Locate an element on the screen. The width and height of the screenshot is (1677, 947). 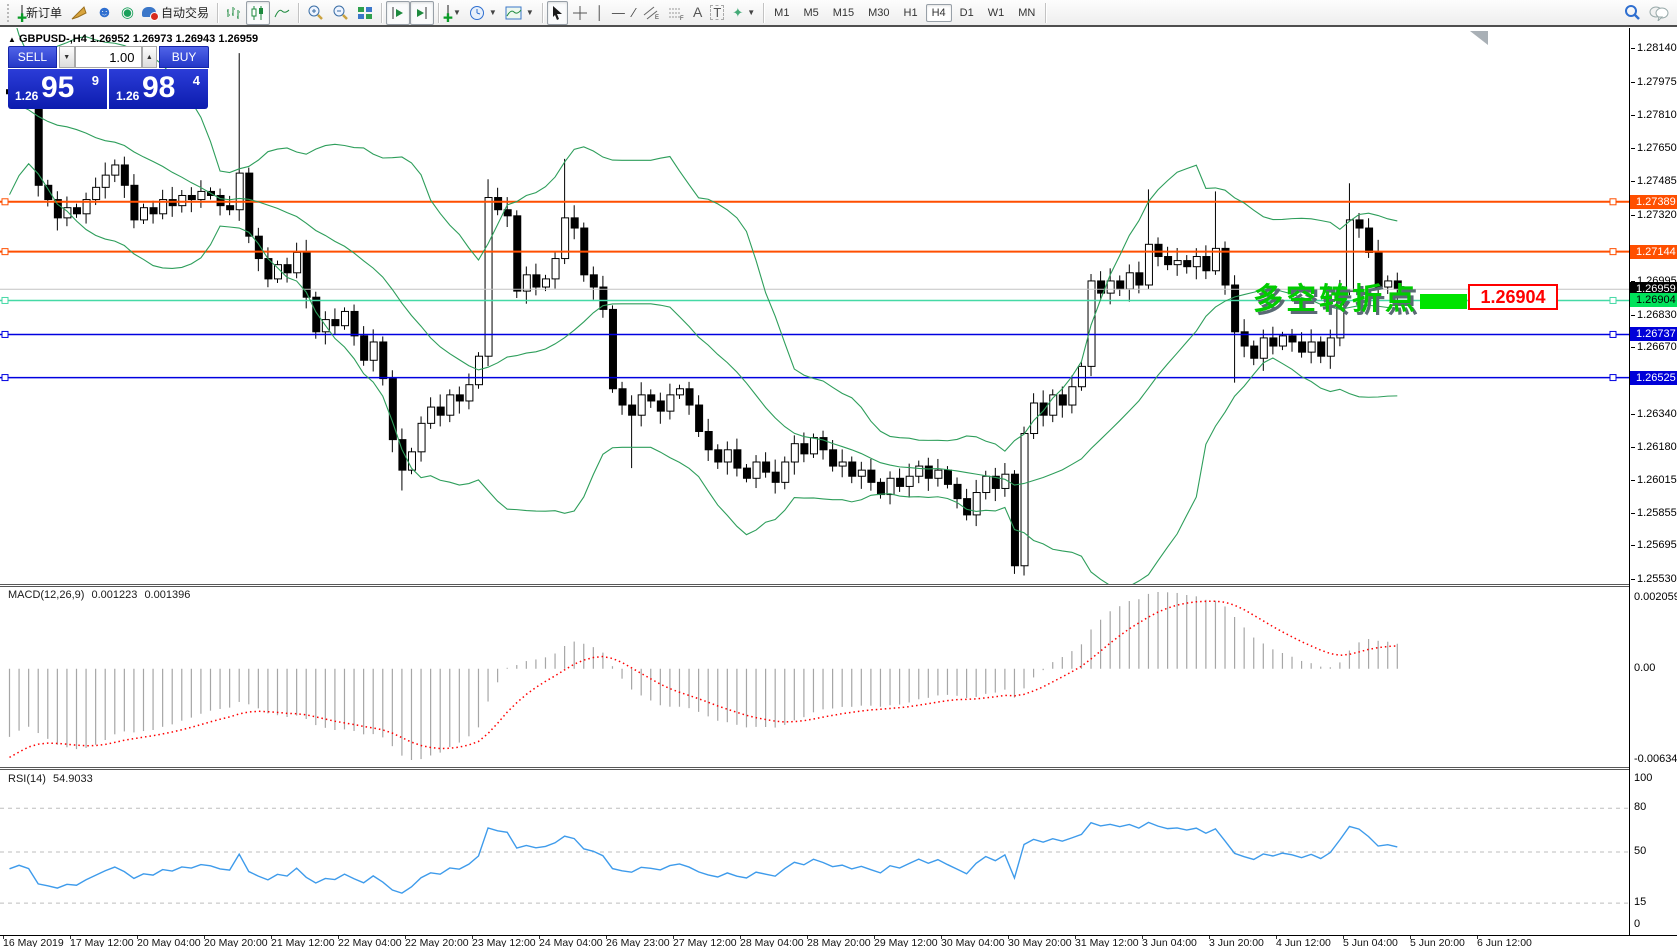
toolbar-grip is located at coordinates (10, 12).